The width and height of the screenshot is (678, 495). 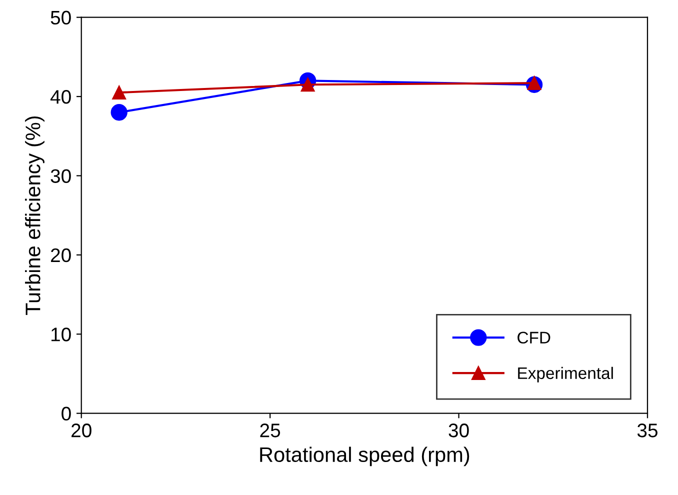 What do you see at coordinates (458, 431) in the screenshot?
I see `x-tick-label: 30` at bounding box center [458, 431].